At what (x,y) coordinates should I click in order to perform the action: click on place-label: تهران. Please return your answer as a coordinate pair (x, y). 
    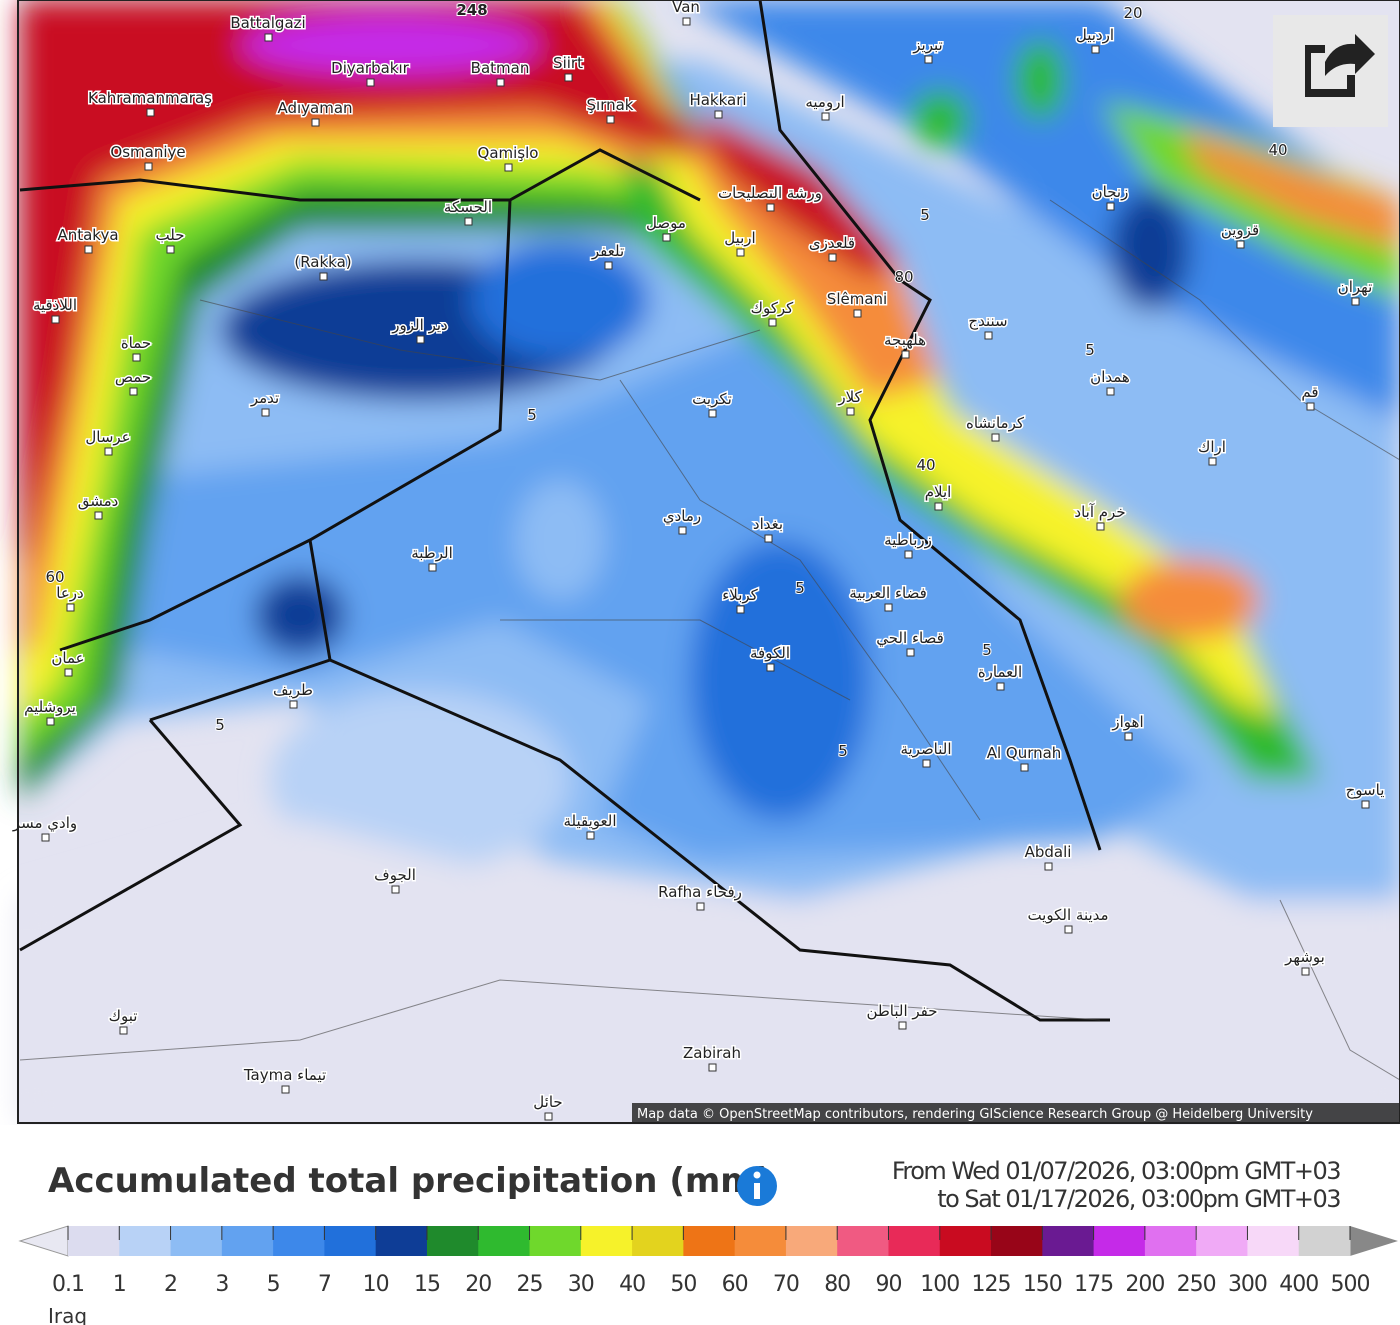
    Looking at the image, I should click on (1355, 287).